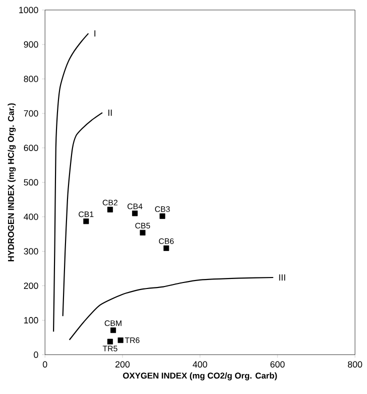 The height and width of the screenshot is (394, 367). I want to click on x-tick-label: 0, so click(45, 364).